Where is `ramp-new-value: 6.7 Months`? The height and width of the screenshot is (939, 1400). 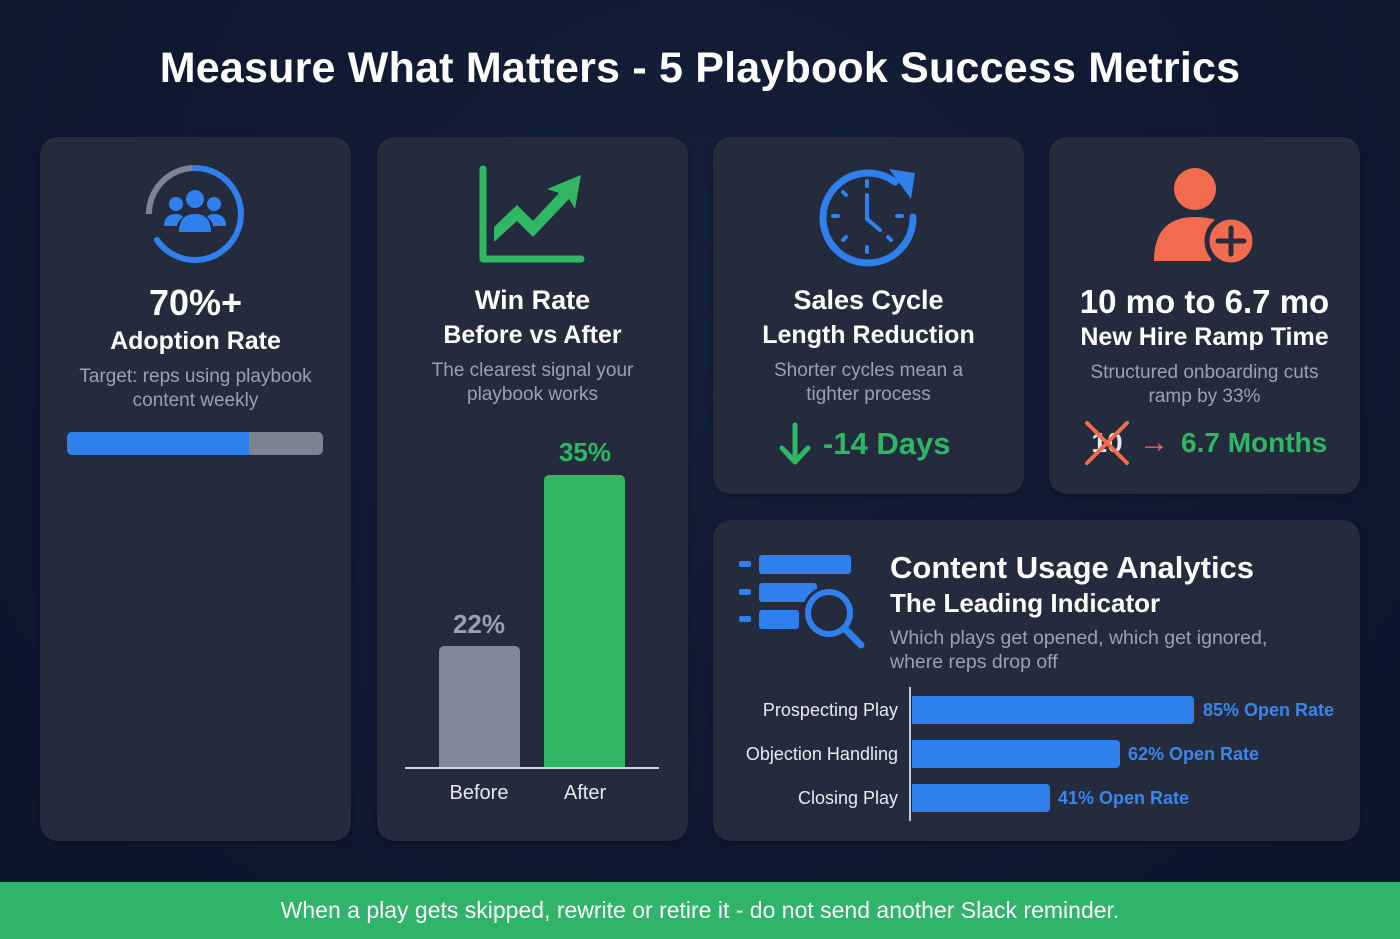 ramp-new-value: 6.7 Months is located at coordinates (1254, 442).